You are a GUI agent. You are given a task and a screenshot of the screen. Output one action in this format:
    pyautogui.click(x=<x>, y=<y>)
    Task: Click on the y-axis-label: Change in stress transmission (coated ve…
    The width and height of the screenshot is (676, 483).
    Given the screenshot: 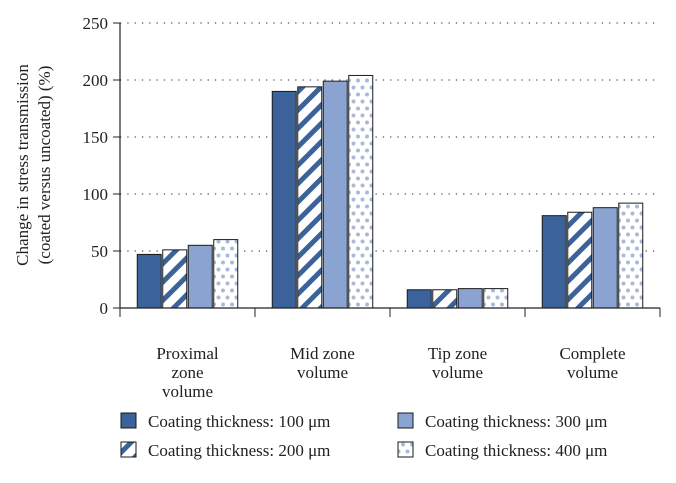 What is the action you would take?
    pyautogui.click(x=33, y=165)
    